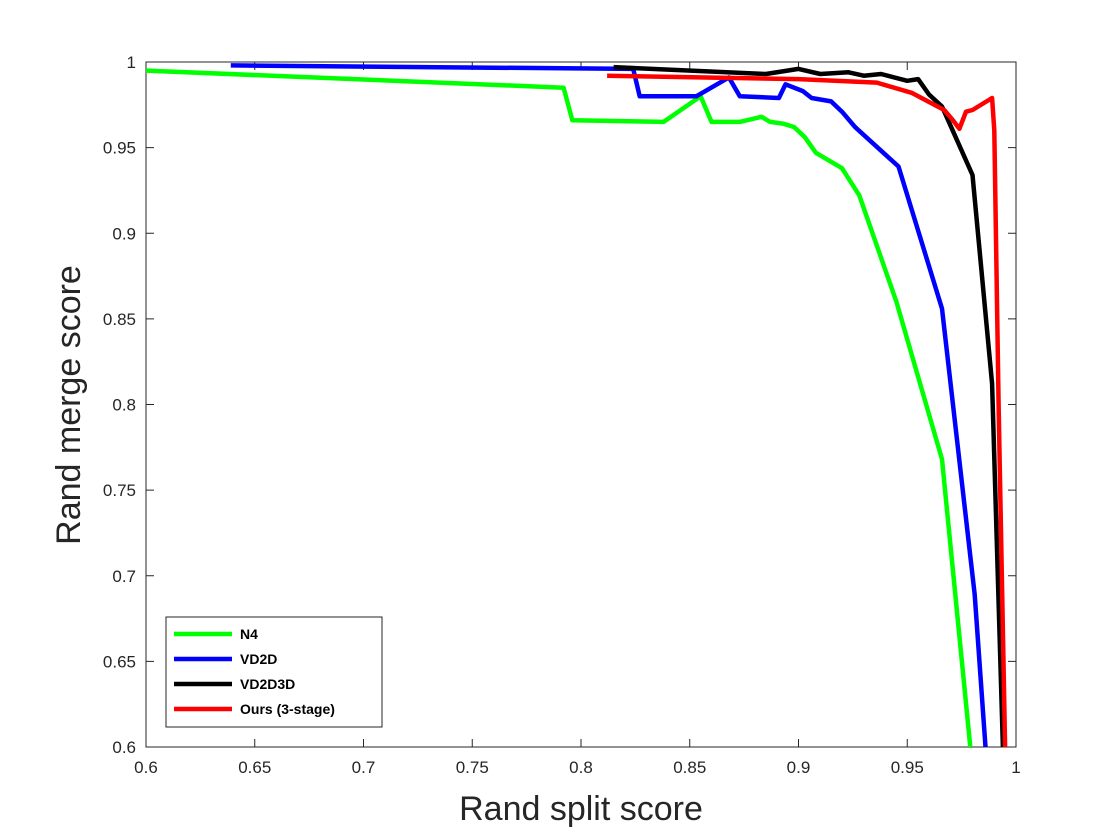  Describe the element at coordinates (119, 148) in the screenshot. I see `y-tick-label: 0.95` at that location.